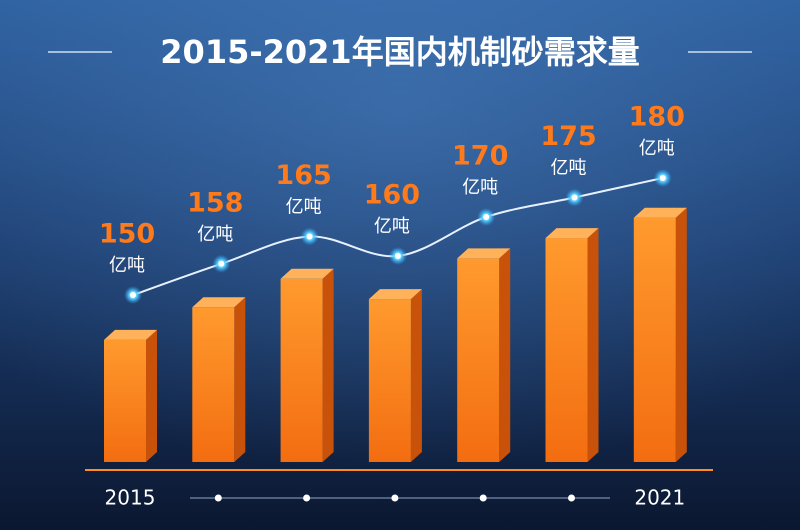 Image resolution: width=800 pixels, height=530 pixels. What do you see at coordinates (568, 136) in the screenshot?
I see `value-label: 175` at bounding box center [568, 136].